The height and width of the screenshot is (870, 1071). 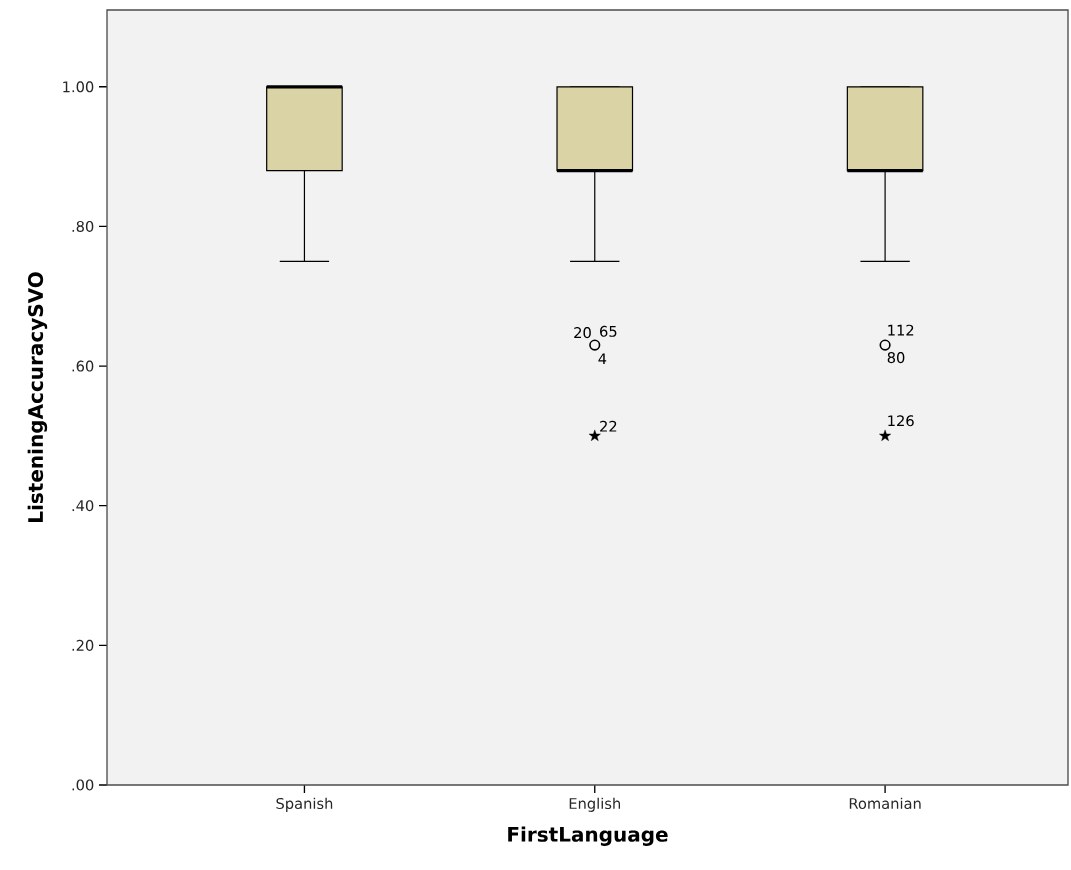 I want to click on y-tick-label: .40, so click(x=83, y=506).